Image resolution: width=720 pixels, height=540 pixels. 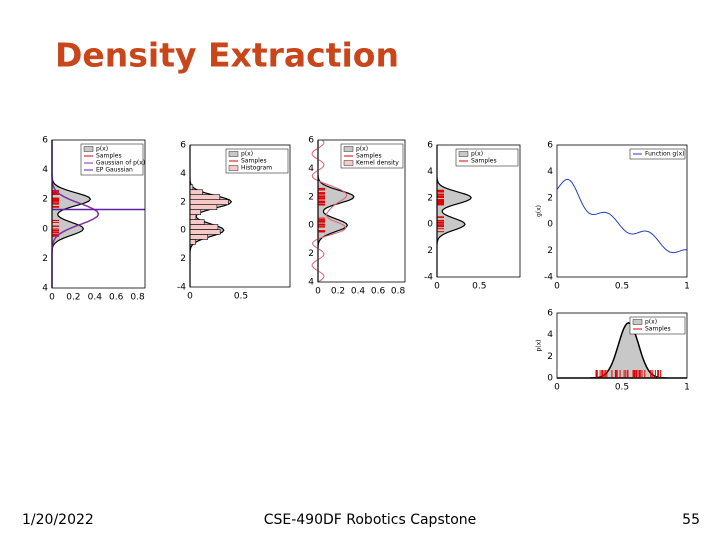 I want to click on footer-course: CSE-490DF Robotics Capstone, so click(x=370, y=520).